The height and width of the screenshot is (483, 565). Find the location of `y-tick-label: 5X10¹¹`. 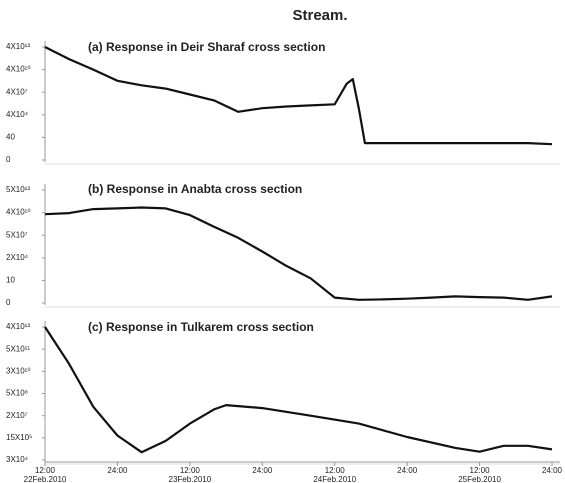

y-tick-label: 5X10¹¹ is located at coordinates (18, 348).